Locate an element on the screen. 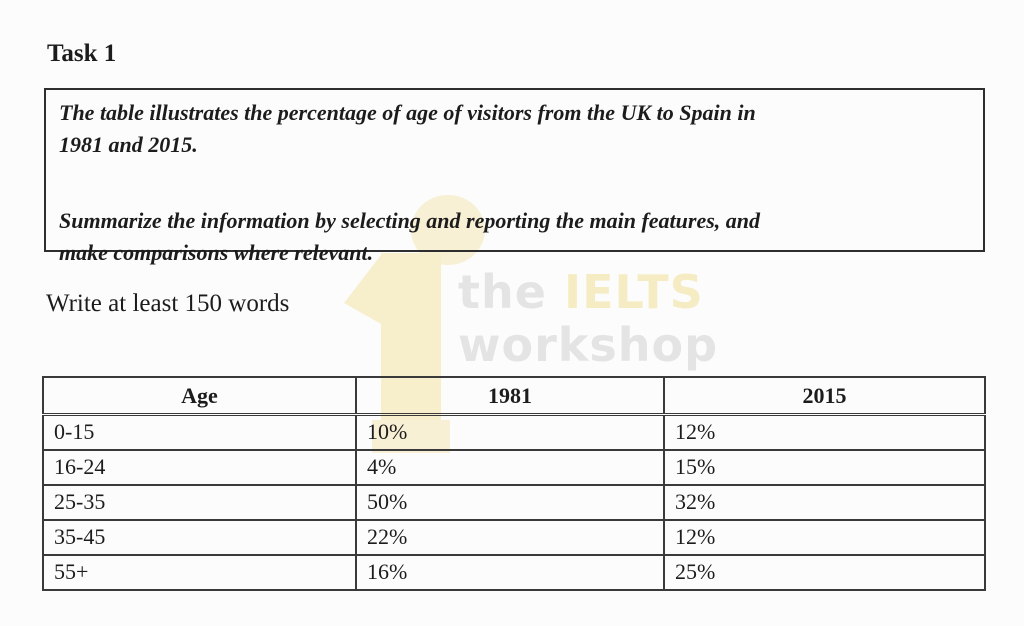 The image size is (1024, 626). table-row: 35-45 22% 12% is located at coordinates (514, 537).